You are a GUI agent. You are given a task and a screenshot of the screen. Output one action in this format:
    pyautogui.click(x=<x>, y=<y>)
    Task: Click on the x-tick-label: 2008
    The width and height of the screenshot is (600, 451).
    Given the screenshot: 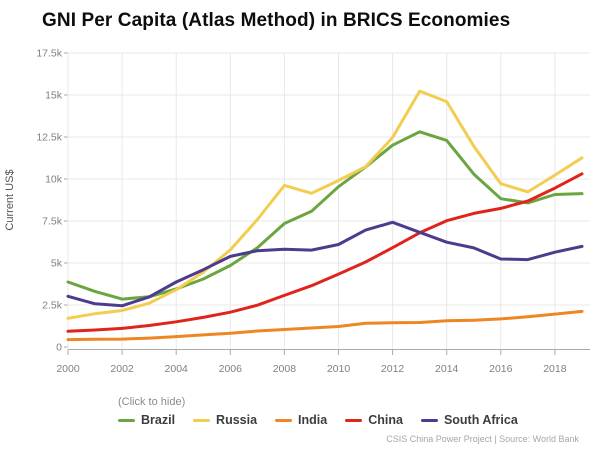 What is the action you would take?
    pyautogui.click(x=285, y=369)
    